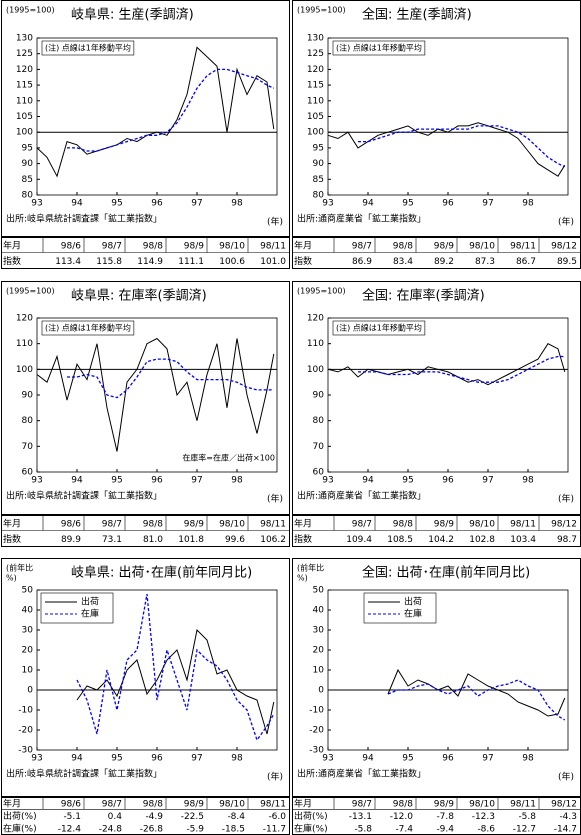 This screenshot has height=835, width=581. Describe the element at coordinates (36, 481) in the screenshot. I see `x-tick-label: 93` at that location.